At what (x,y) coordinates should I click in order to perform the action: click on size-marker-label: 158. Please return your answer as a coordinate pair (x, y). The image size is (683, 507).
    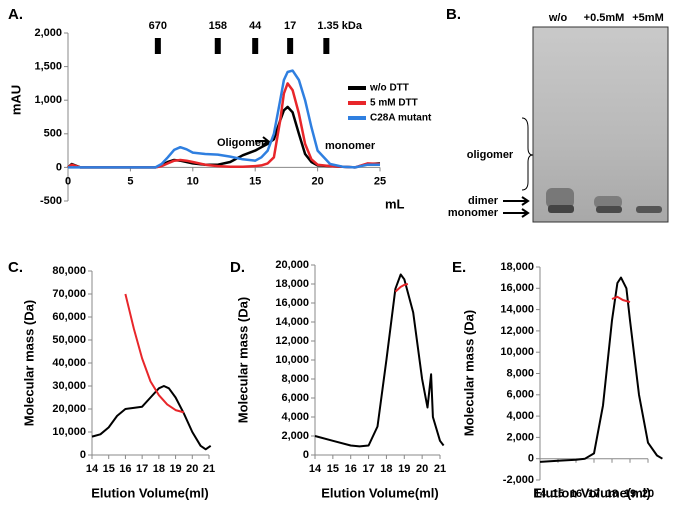
    Looking at the image, I should click on (218, 26).